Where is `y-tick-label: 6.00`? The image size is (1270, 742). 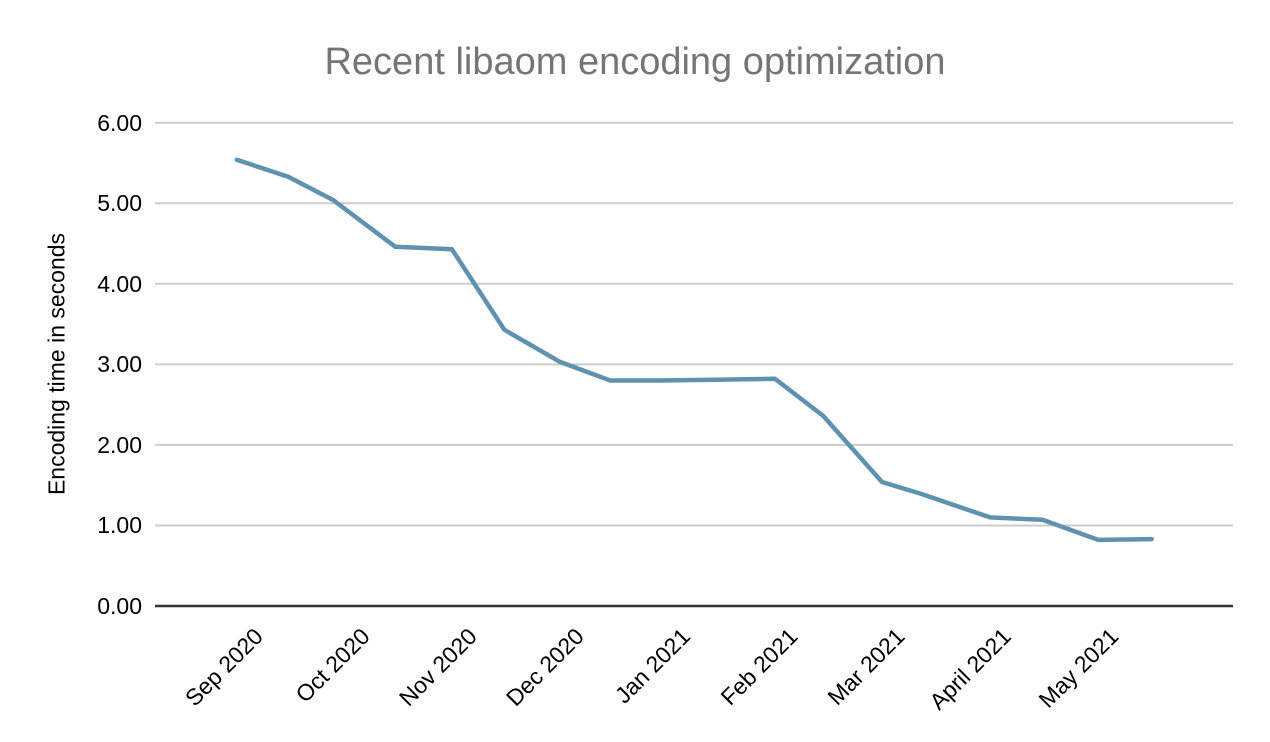 y-tick-label: 6.00 is located at coordinates (119, 122).